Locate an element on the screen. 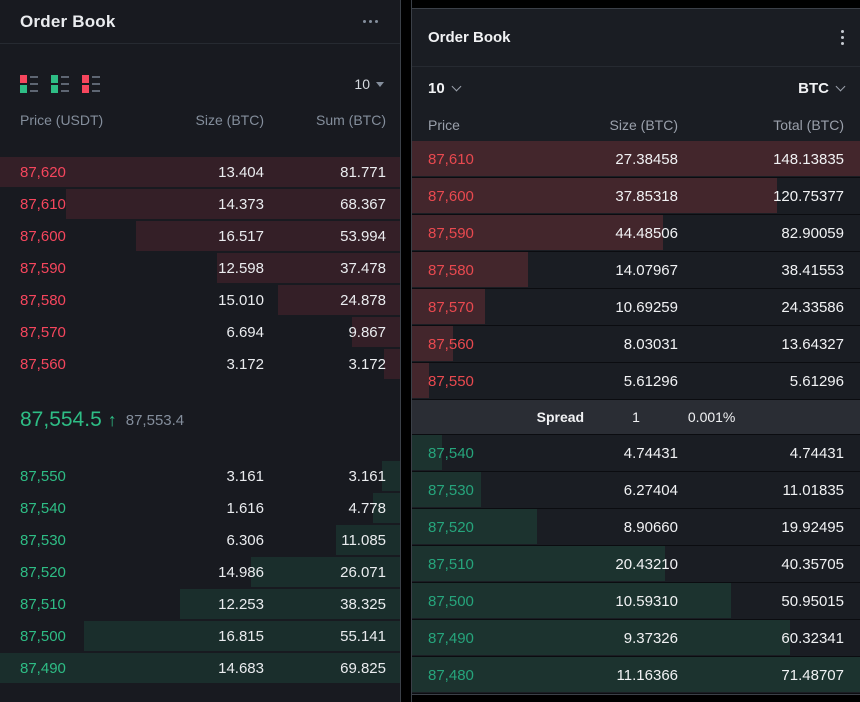  spread-label: Spread is located at coordinates (560, 417).